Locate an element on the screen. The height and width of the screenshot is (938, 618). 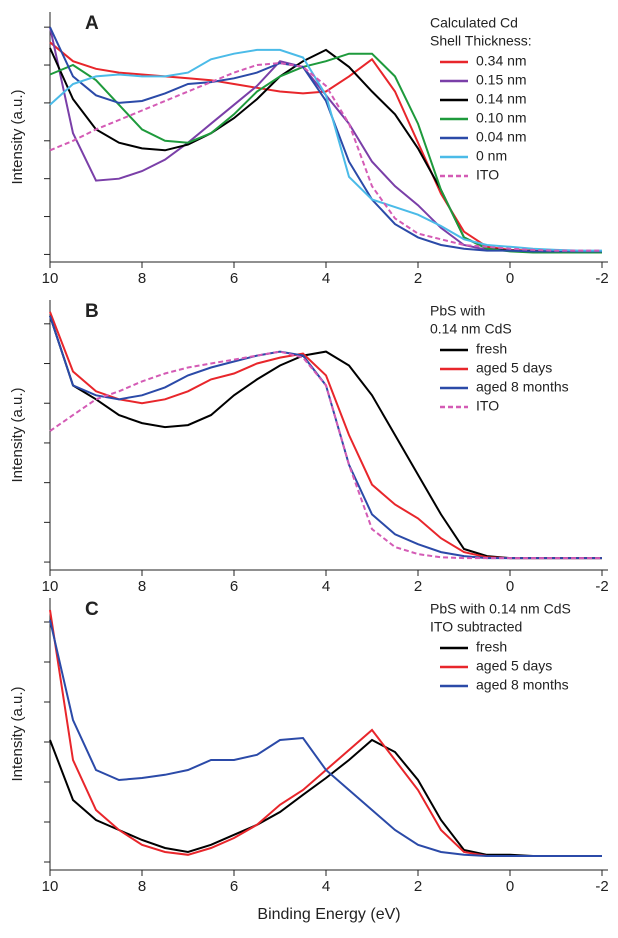
legend-title: Calculated Cd is located at coordinates (474, 23).